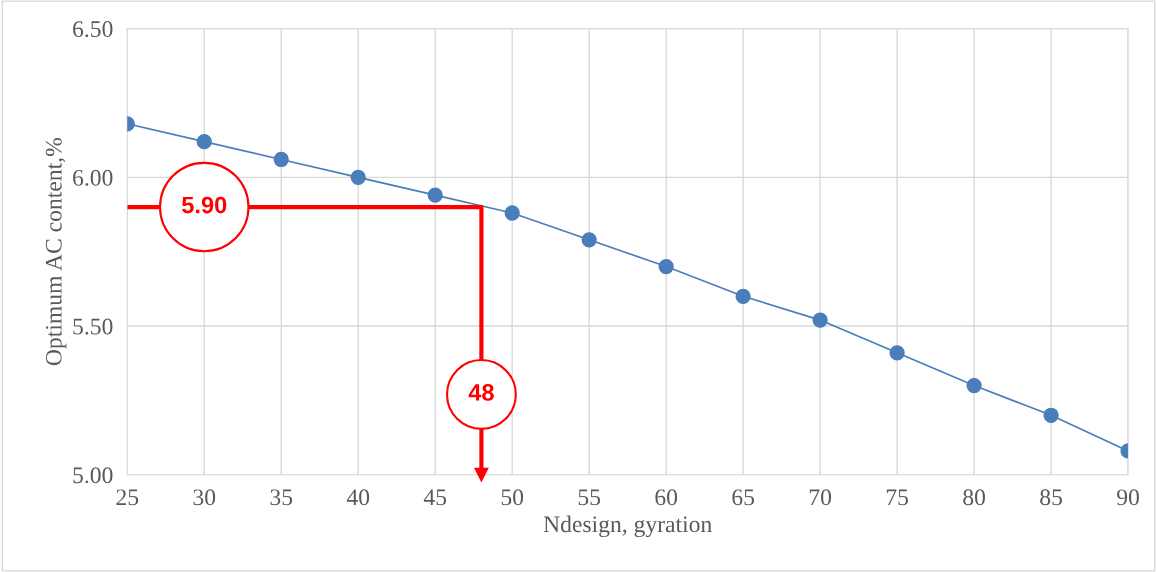 This screenshot has height=572, width=1157. Describe the element at coordinates (56, 252) in the screenshot. I see `y-axis-title: Optimum AC content,%` at that location.